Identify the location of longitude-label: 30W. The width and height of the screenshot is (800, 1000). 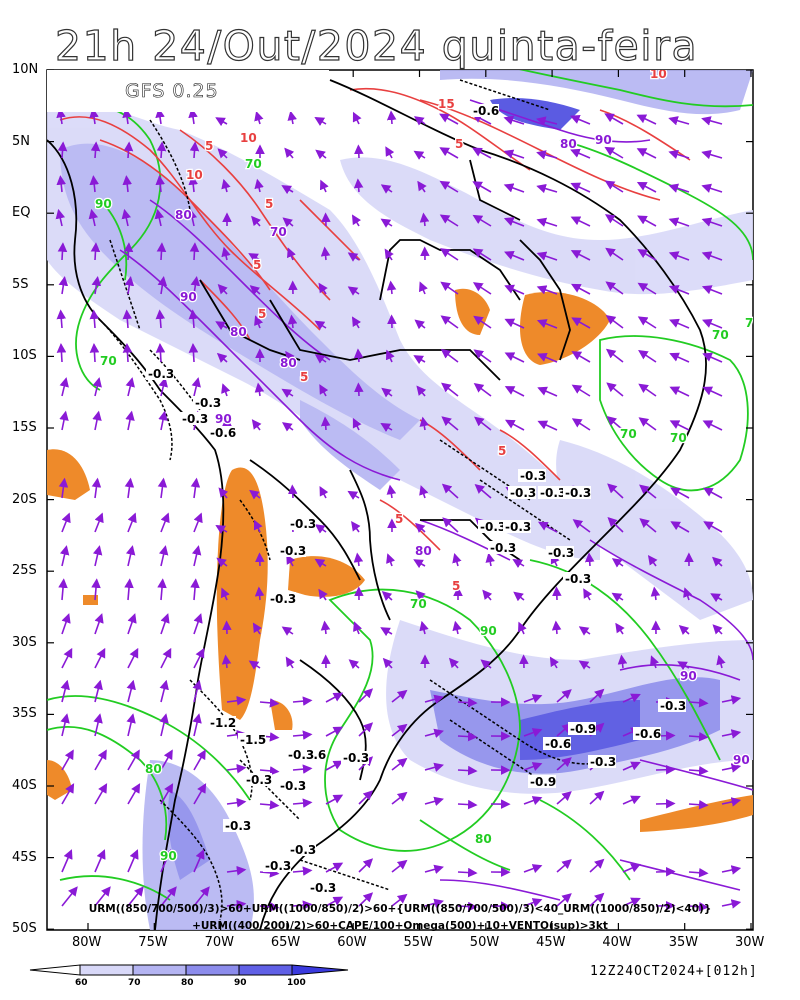
(750, 942).